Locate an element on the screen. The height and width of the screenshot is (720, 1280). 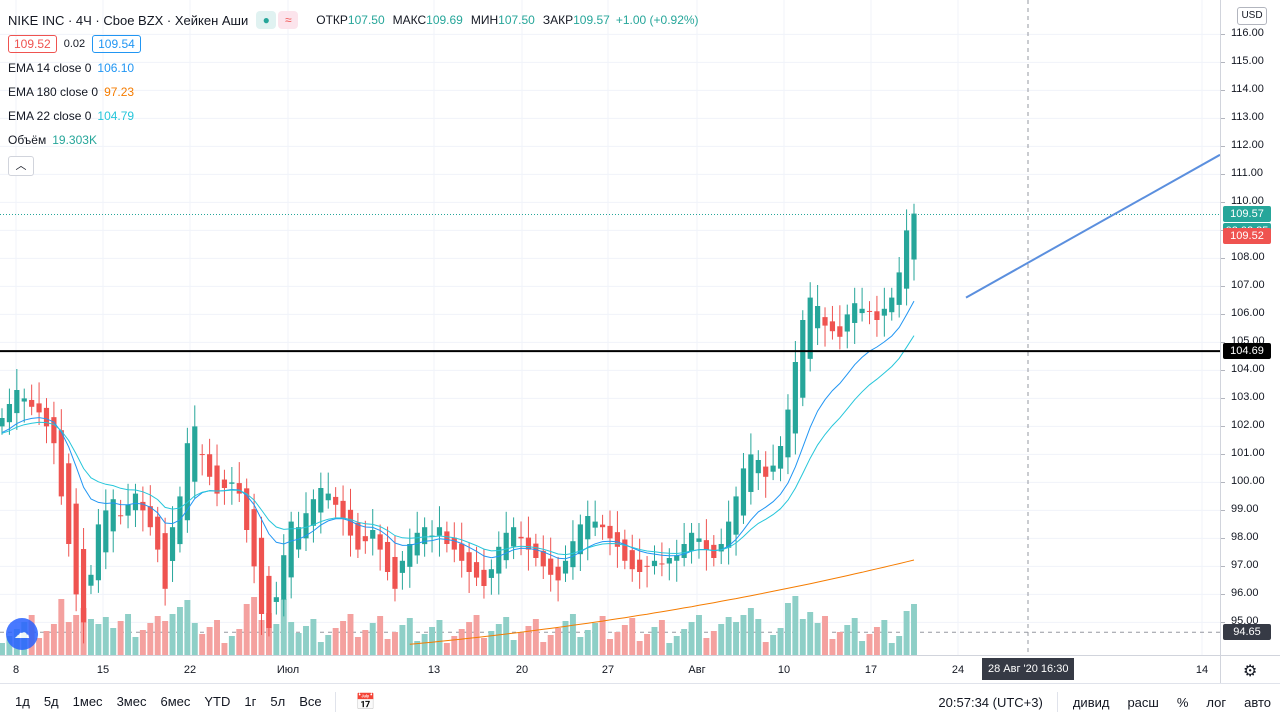
scale-option-button: % is located at coordinates (1182, 702).